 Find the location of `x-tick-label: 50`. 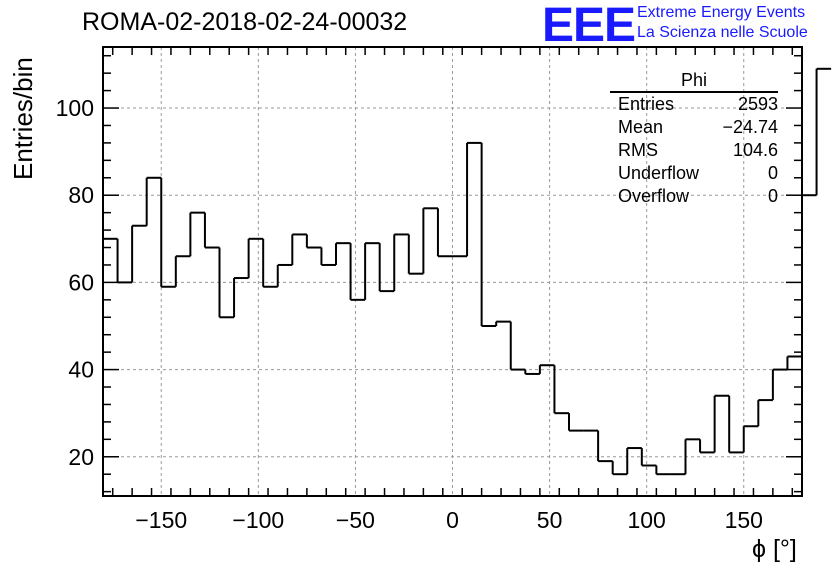

x-tick-label: 50 is located at coordinates (550, 520).